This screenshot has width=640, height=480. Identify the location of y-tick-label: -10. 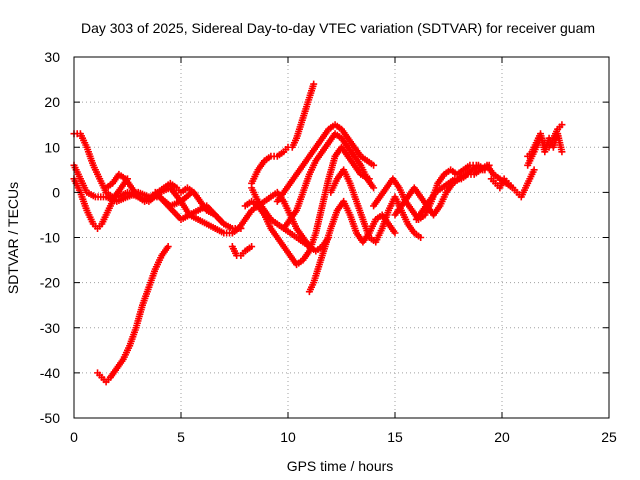
(50, 238).